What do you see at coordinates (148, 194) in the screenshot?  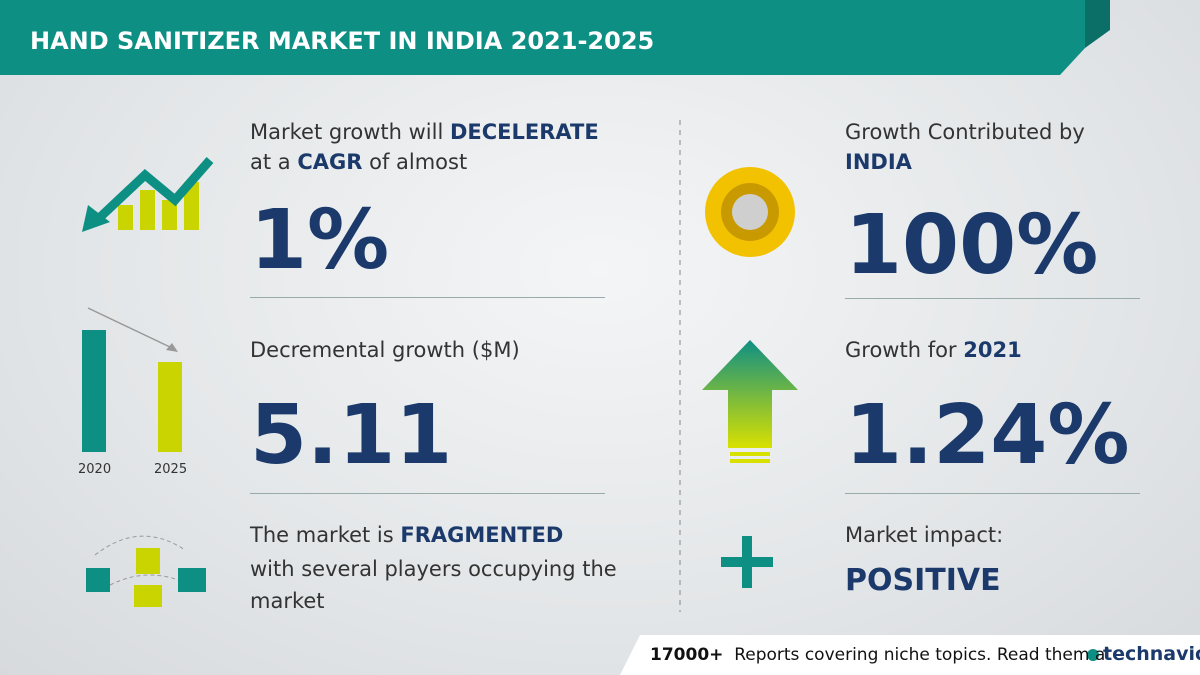 I see `trend-icon` at bounding box center [148, 194].